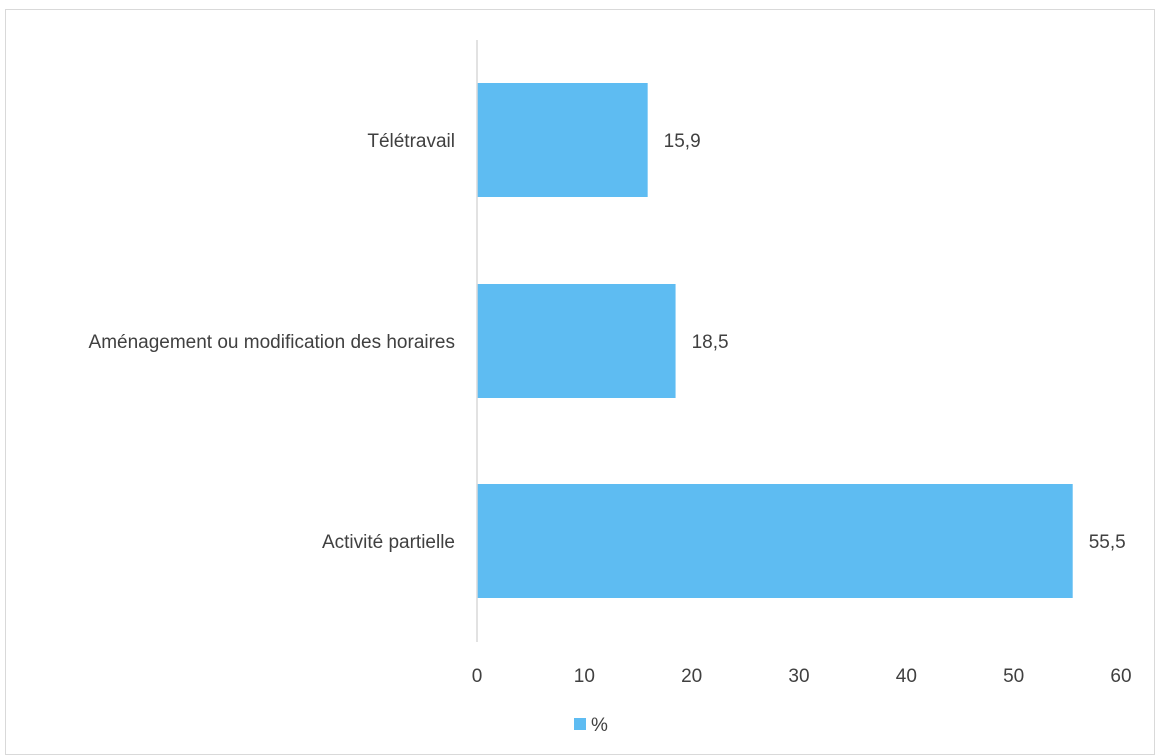  I want to click on x-tick-label: 40, so click(906, 676).